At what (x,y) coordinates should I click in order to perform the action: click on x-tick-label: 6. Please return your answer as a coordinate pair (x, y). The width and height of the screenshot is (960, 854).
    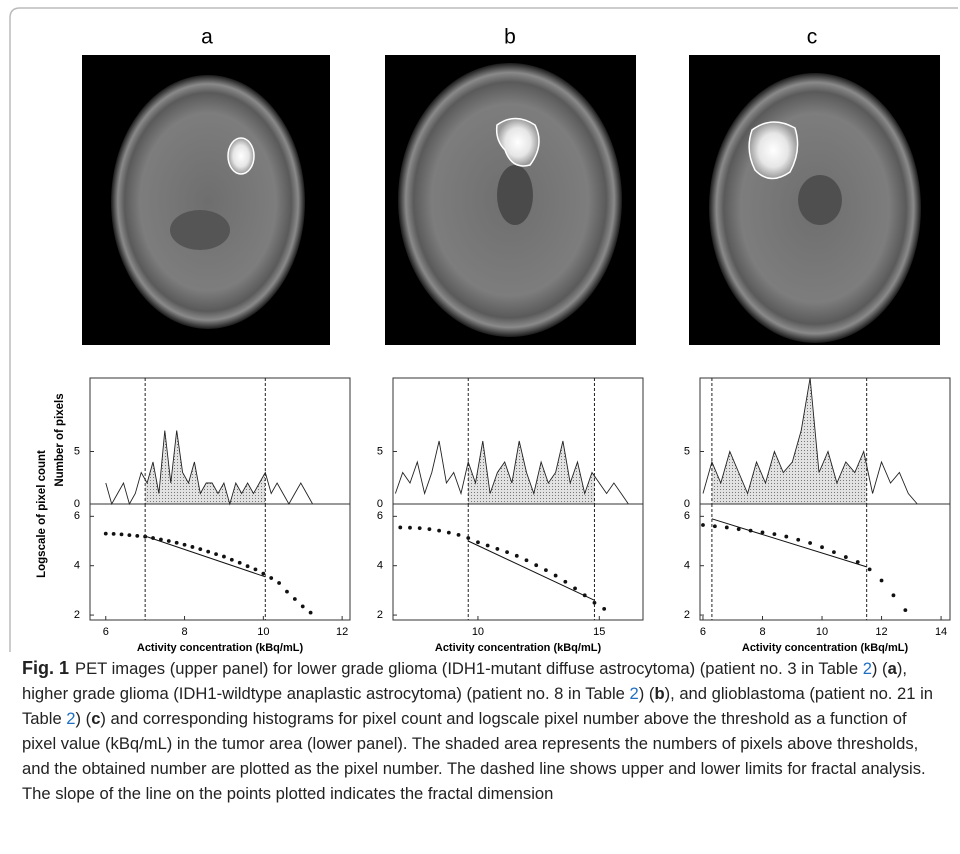
    Looking at the image, I should click on (106, 632).